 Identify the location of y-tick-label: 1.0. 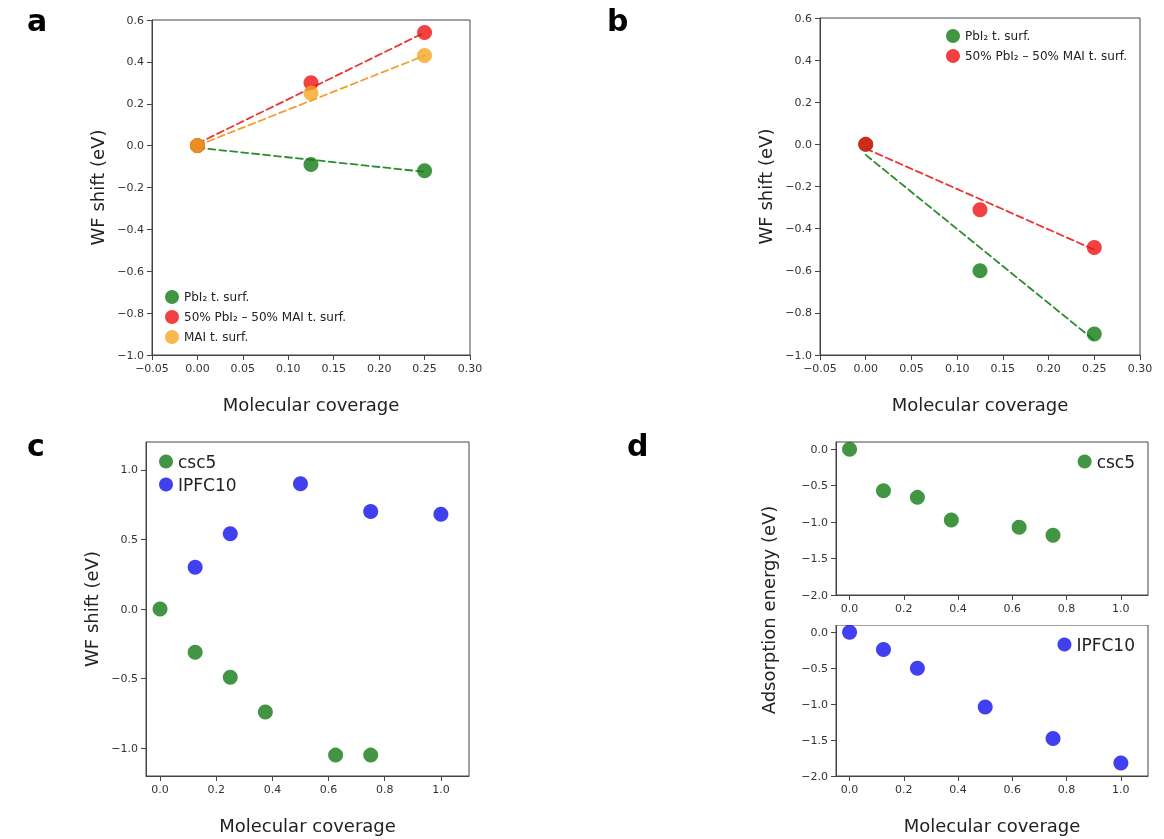
(129, 470).